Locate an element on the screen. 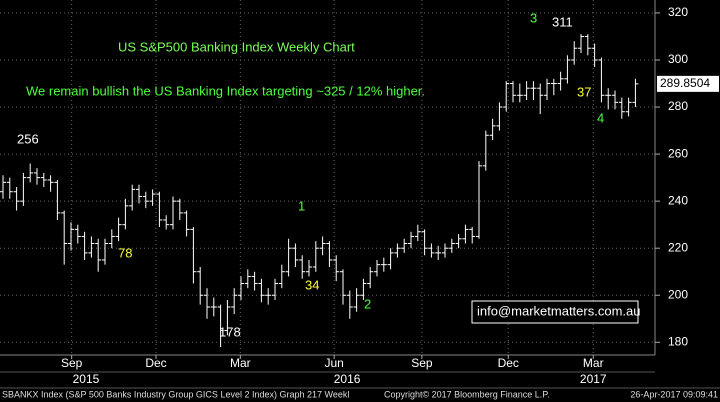 The image size is (720, 402). y-tick-label: 220 is located at coordinates (678, 247).